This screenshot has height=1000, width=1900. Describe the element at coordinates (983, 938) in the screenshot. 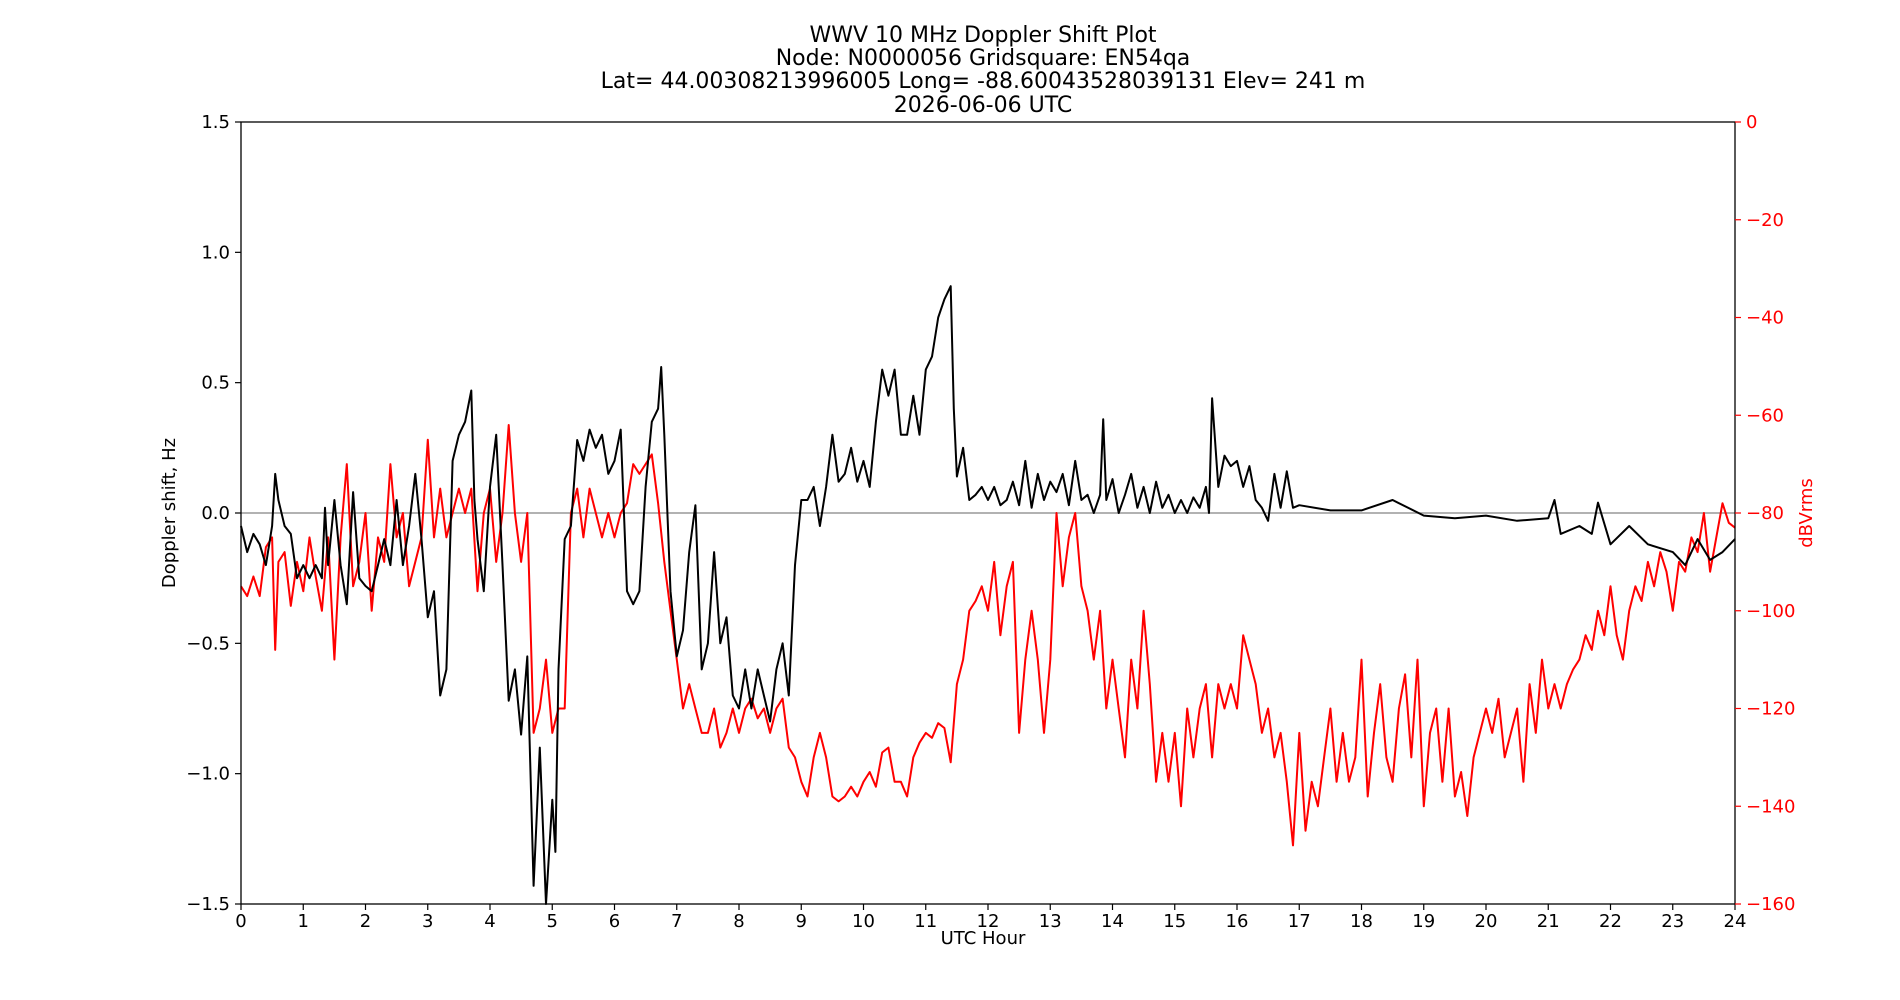

I see `x-axis-label: UTC Hour` at that location.